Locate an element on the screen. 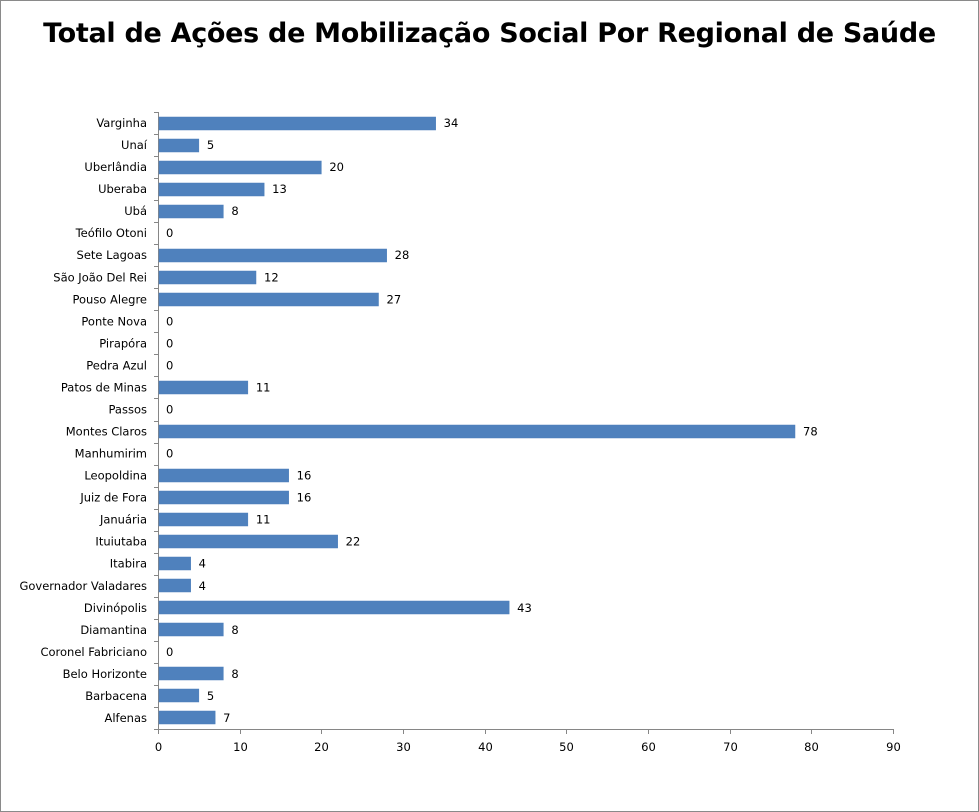 This screenshot has width=979, height=812. category-label: Teófilo Otoni is located at coordinates (111, 233).